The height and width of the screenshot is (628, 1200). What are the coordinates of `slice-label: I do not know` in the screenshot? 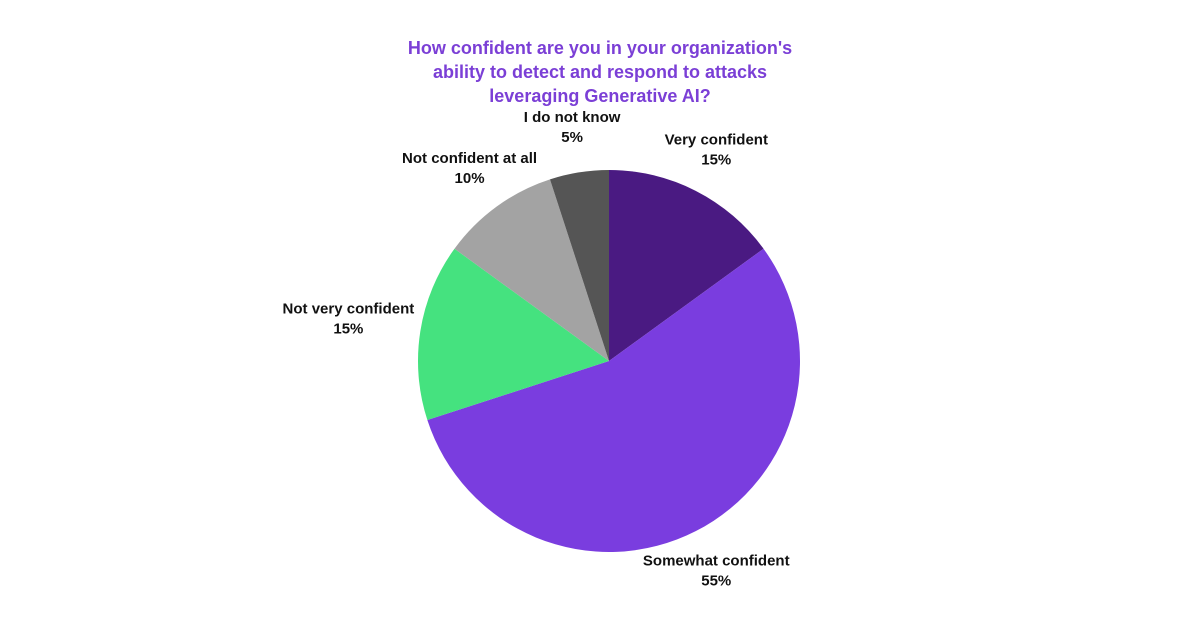 It's located at (572, 117).